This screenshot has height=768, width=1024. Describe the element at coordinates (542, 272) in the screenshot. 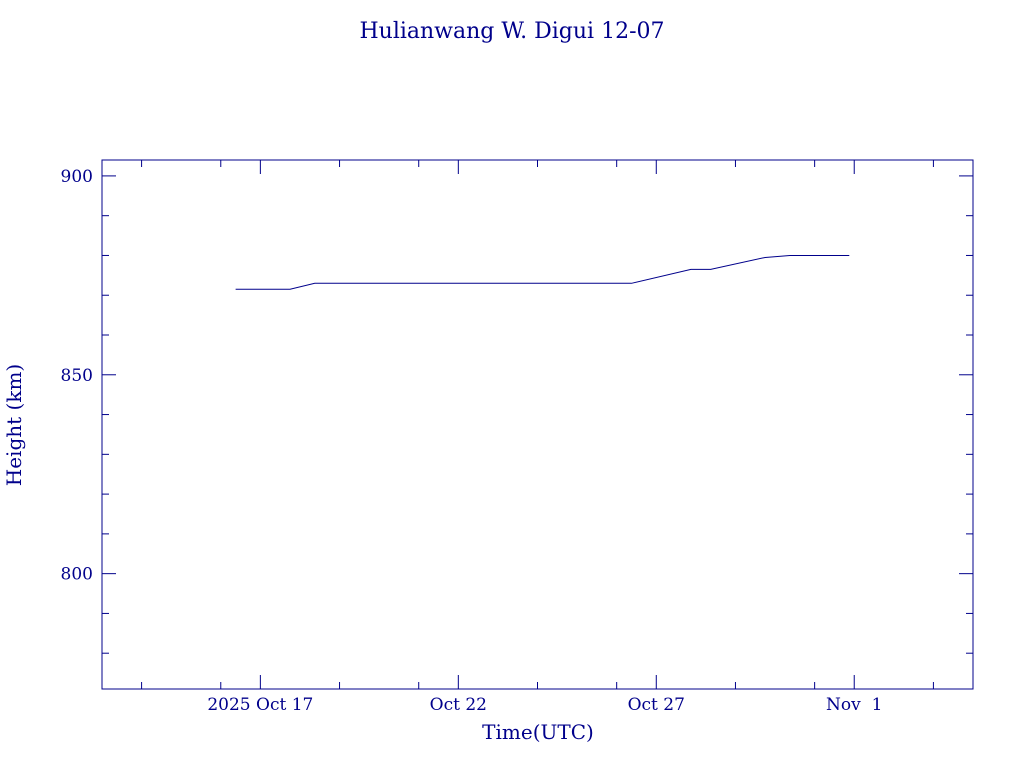

I see `series-line` at that location.